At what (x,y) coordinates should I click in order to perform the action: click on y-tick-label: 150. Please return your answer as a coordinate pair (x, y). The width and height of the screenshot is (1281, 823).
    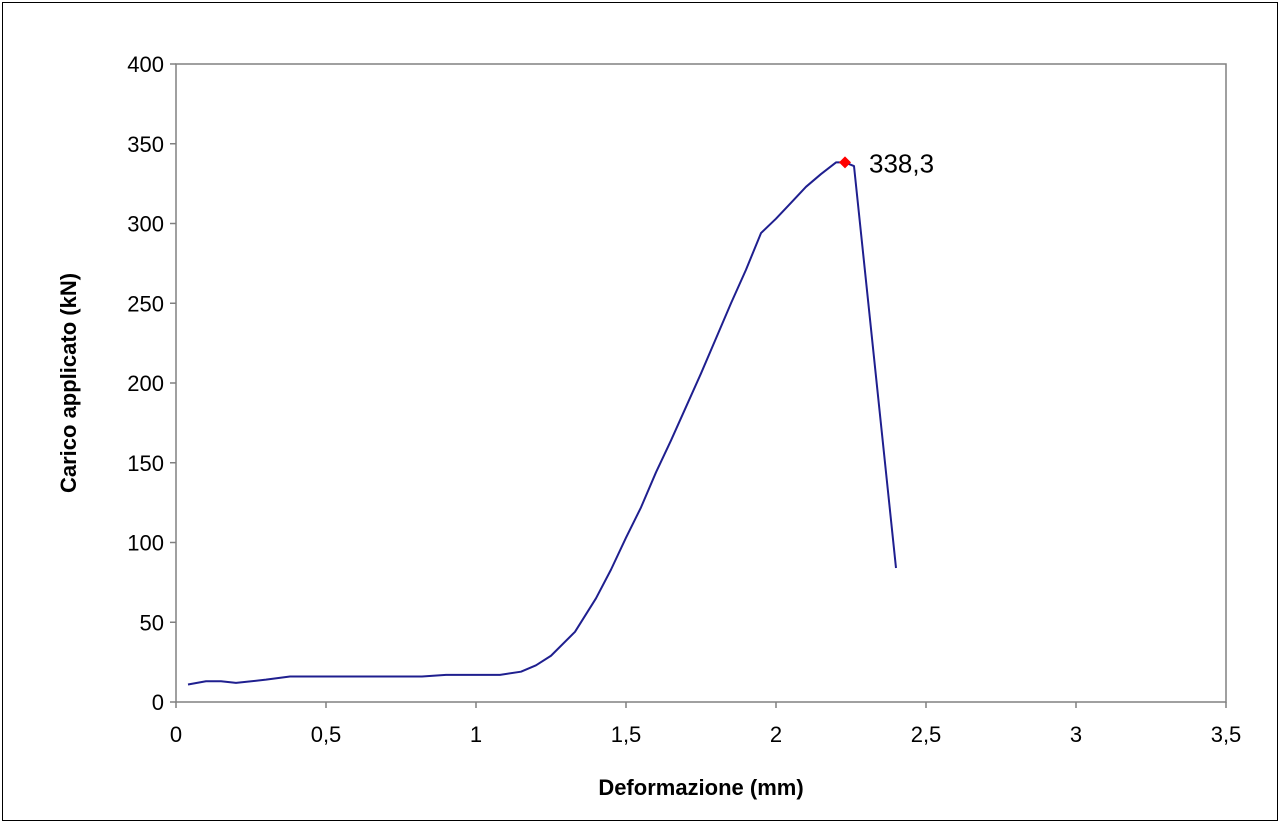
    Looking at the image, I should click on (145, 463).